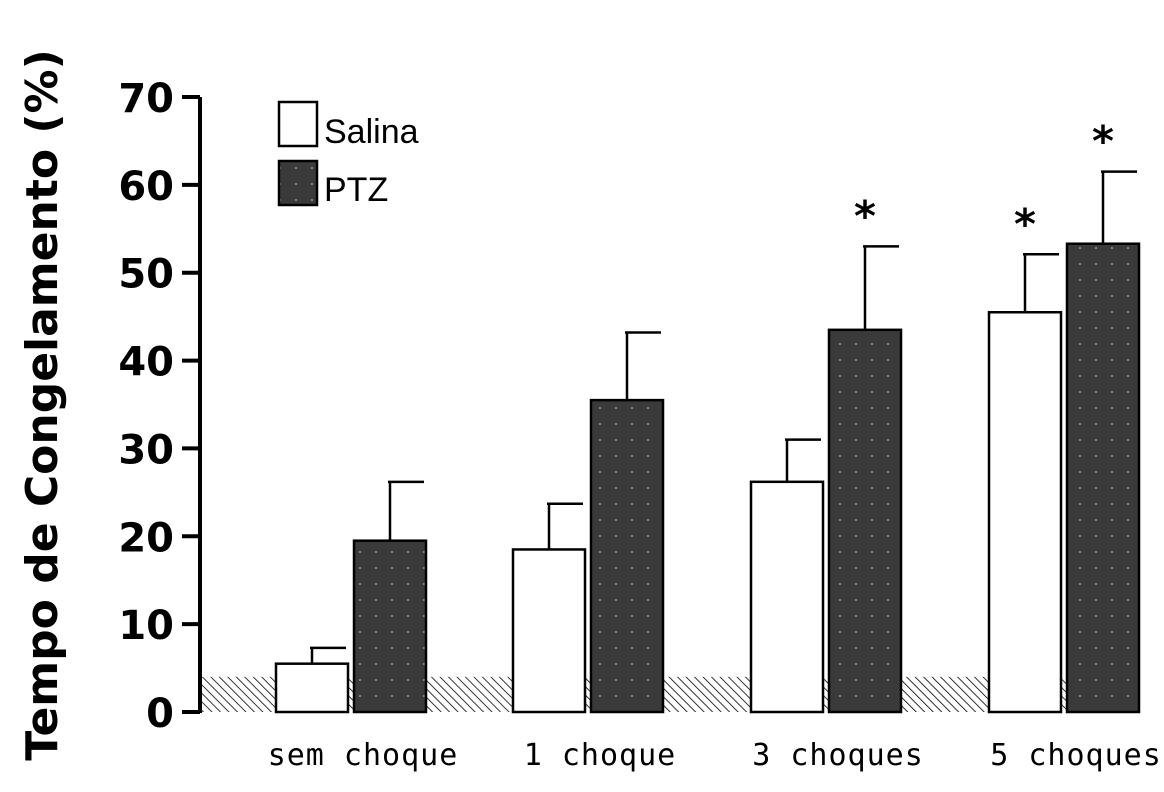  What do you see at coordinates (146, 450) in the screenshot?
I see `y-tick-label-30: 30` at bounding box center [146, 450].